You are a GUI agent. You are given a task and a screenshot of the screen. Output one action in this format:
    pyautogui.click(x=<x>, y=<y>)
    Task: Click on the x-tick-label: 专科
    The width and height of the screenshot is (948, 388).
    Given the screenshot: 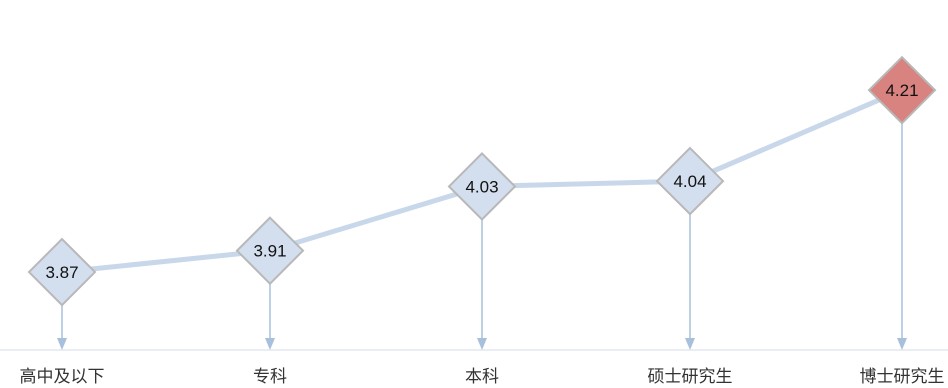 What is the action you would take?
    pyautogui.click(x=270, y=377)
    